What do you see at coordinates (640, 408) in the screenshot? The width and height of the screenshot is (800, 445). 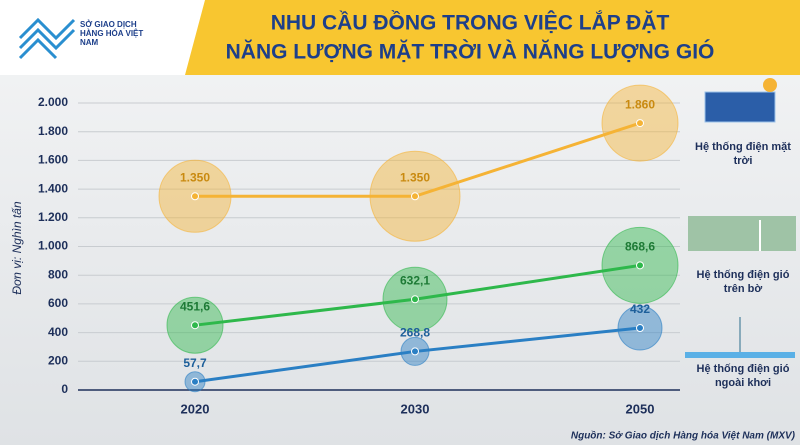 I see `x-tick-label: 2050` at bounding box center [640, 408].